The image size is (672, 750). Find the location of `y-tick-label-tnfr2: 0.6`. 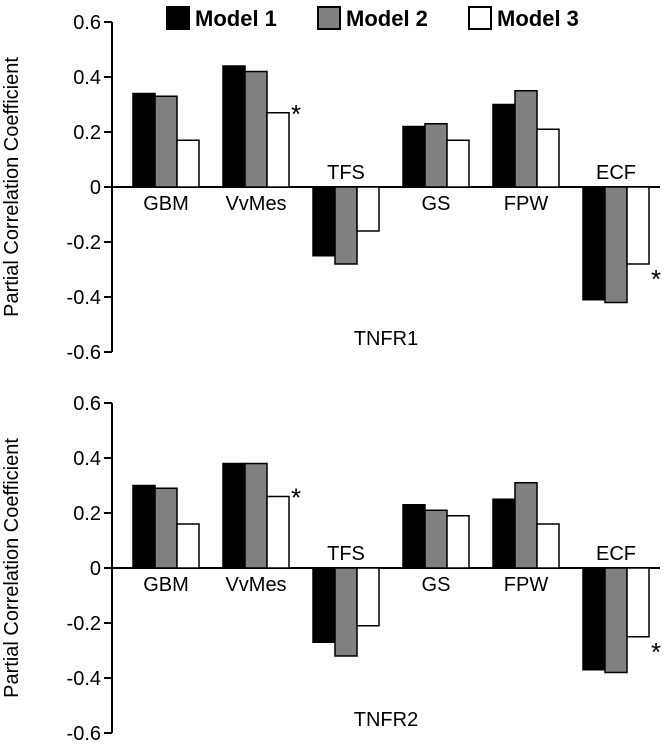

y-tick-label-tnfr2: 0.6 is located at coordinates (87, 404).